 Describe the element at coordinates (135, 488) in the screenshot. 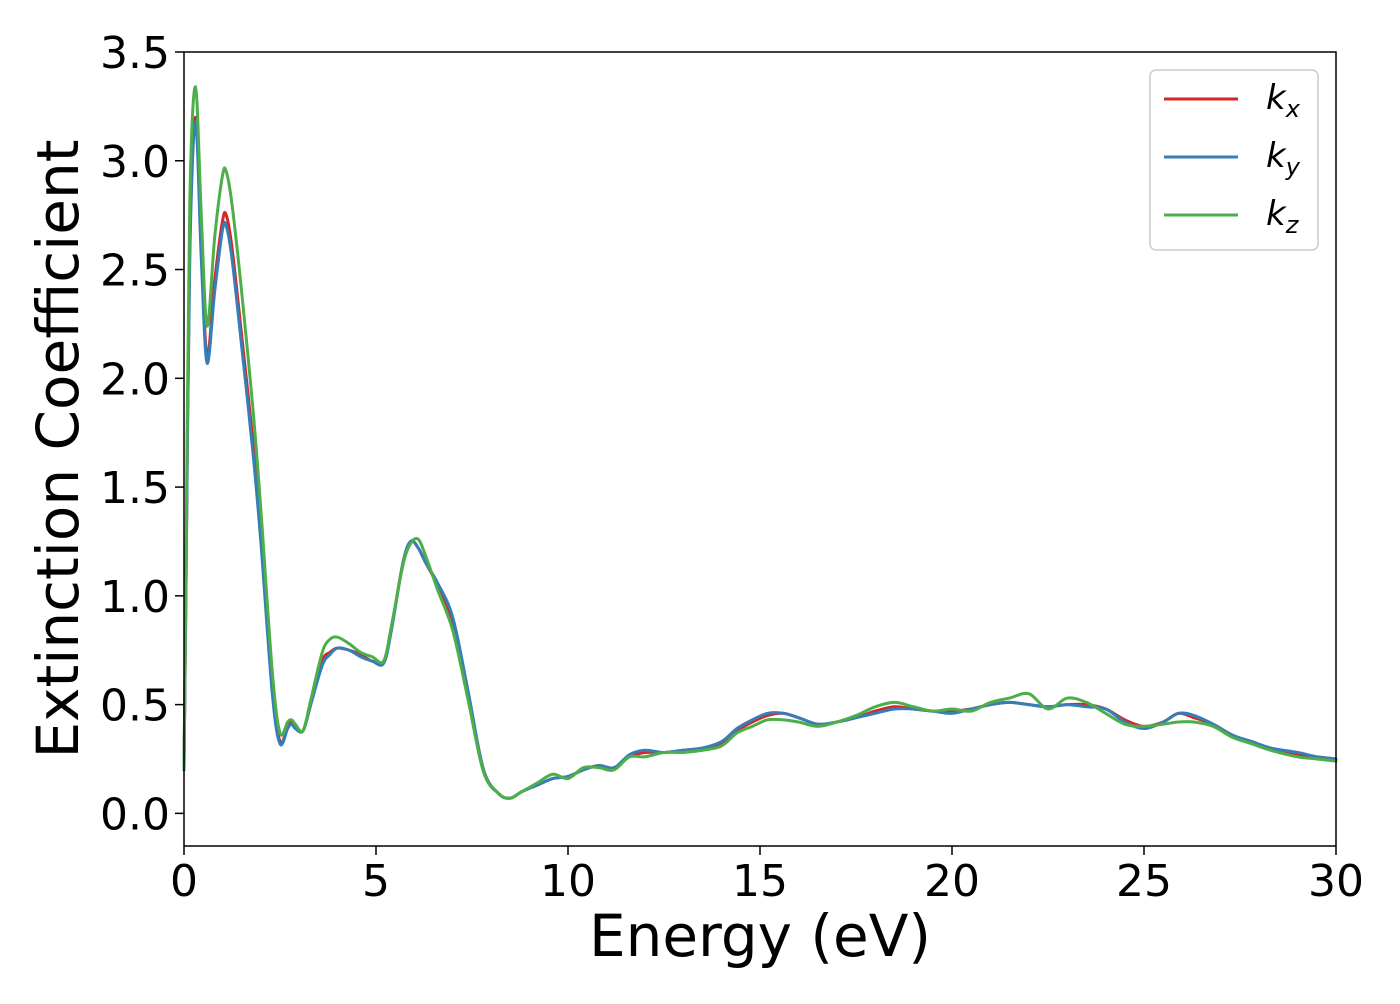

I see `y-tick-label: 1.5` at that location.